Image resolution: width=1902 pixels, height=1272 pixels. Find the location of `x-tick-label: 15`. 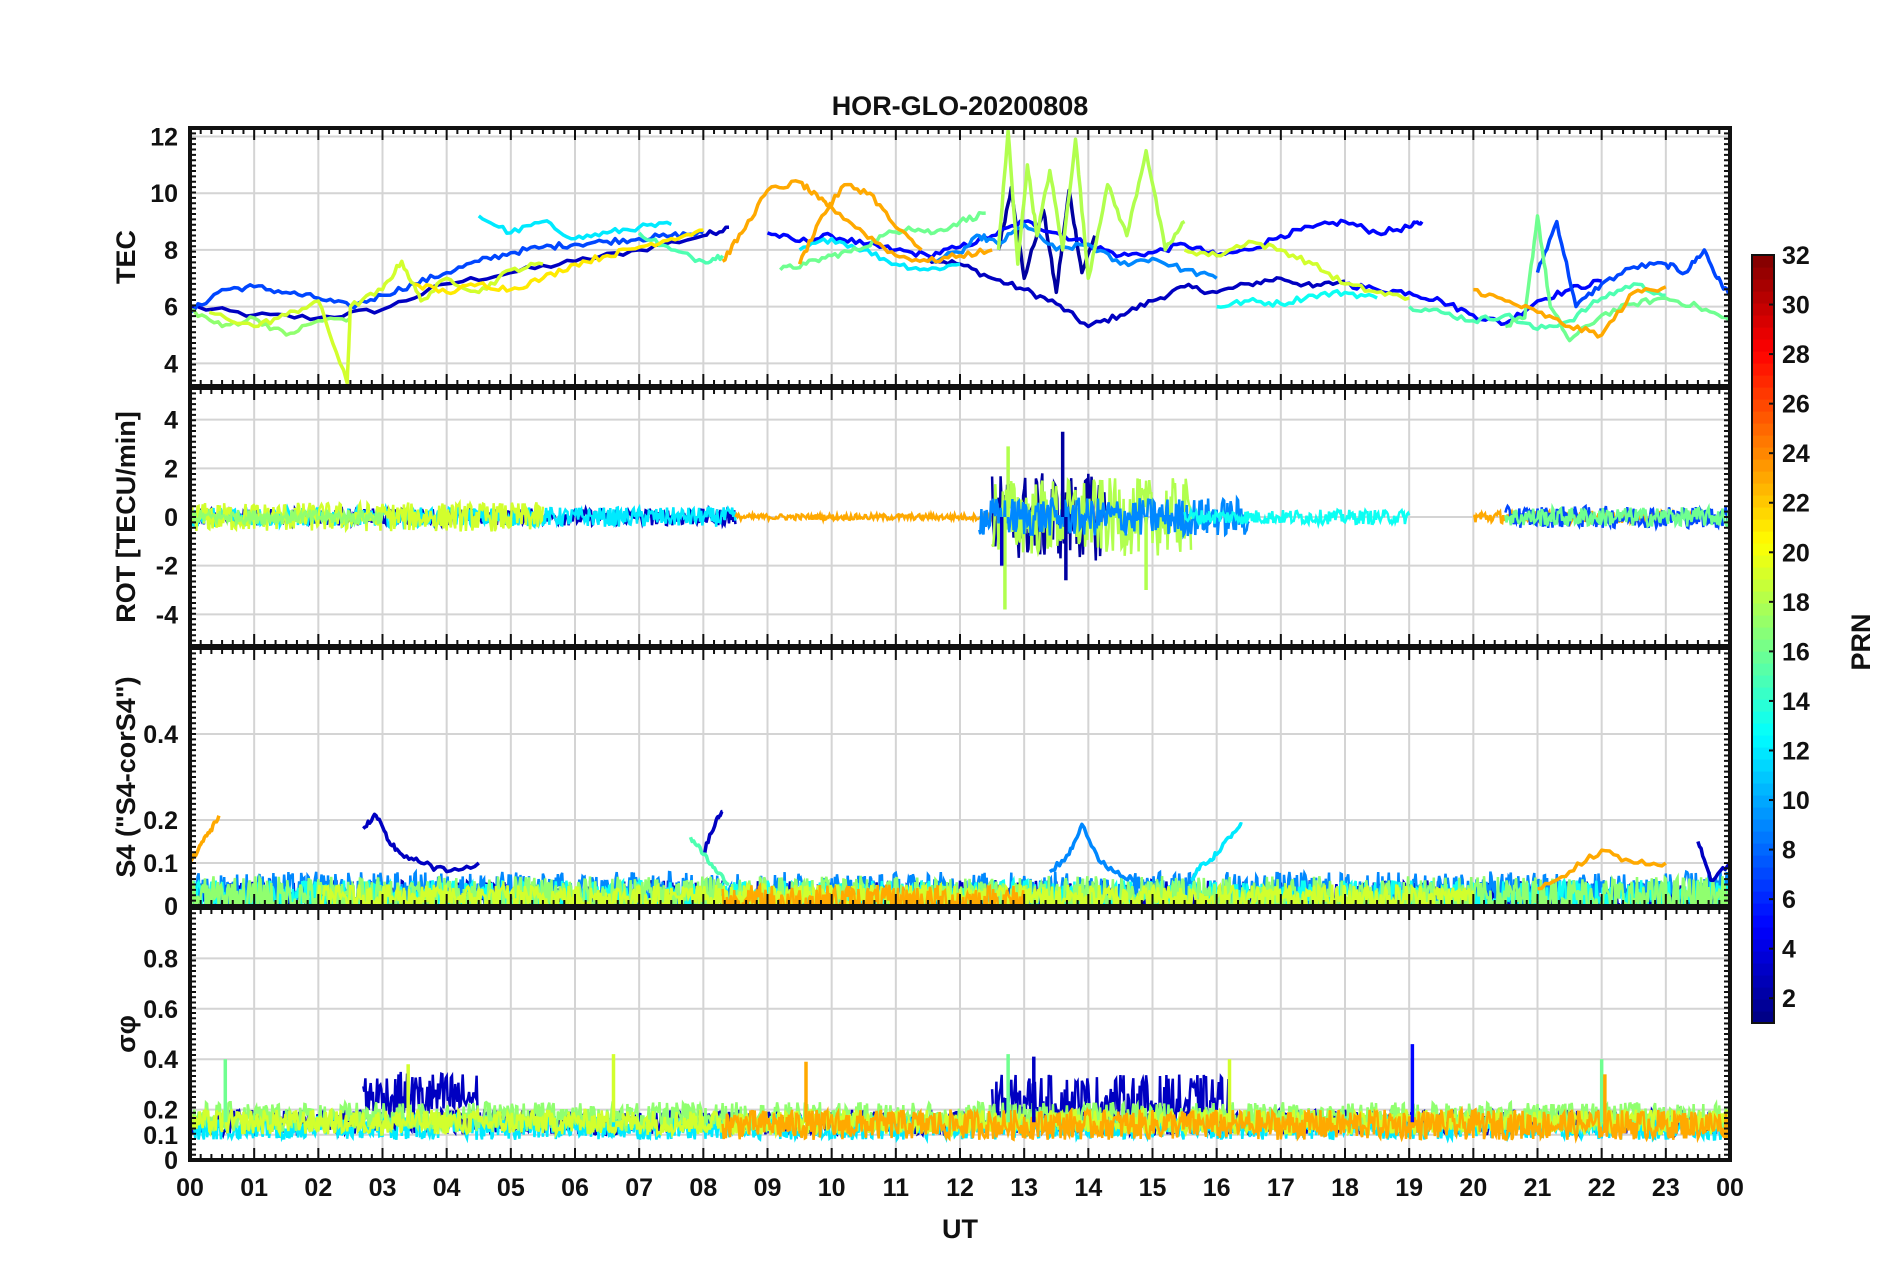

x-tick-label: 15 is located at coordinates (1153, 1188).